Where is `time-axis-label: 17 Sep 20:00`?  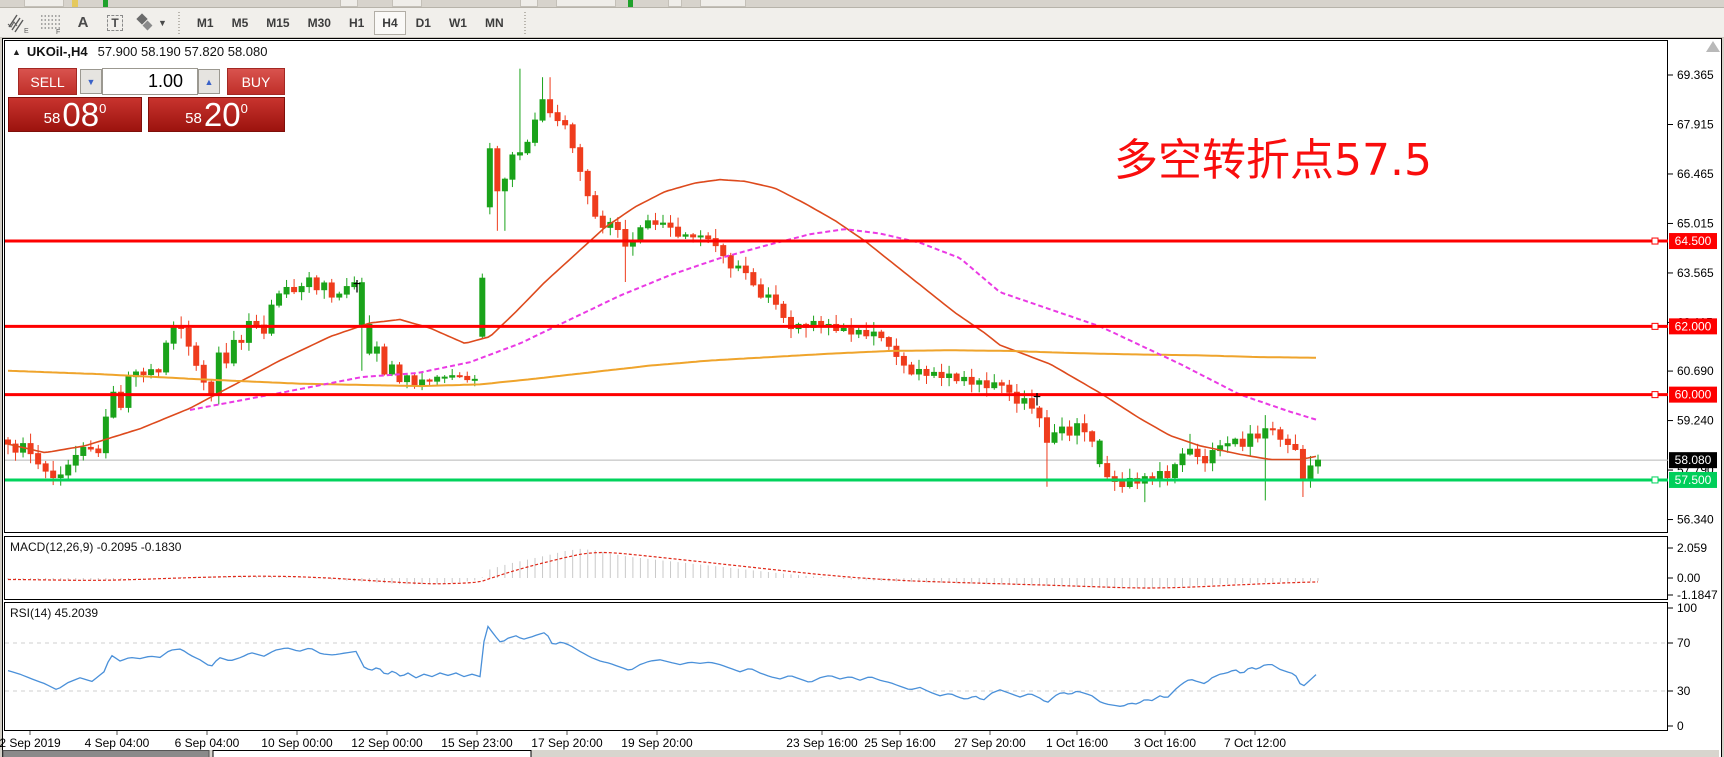 time-axis-label: 17 Sep 20:00 is located at coordinates (567, 743).